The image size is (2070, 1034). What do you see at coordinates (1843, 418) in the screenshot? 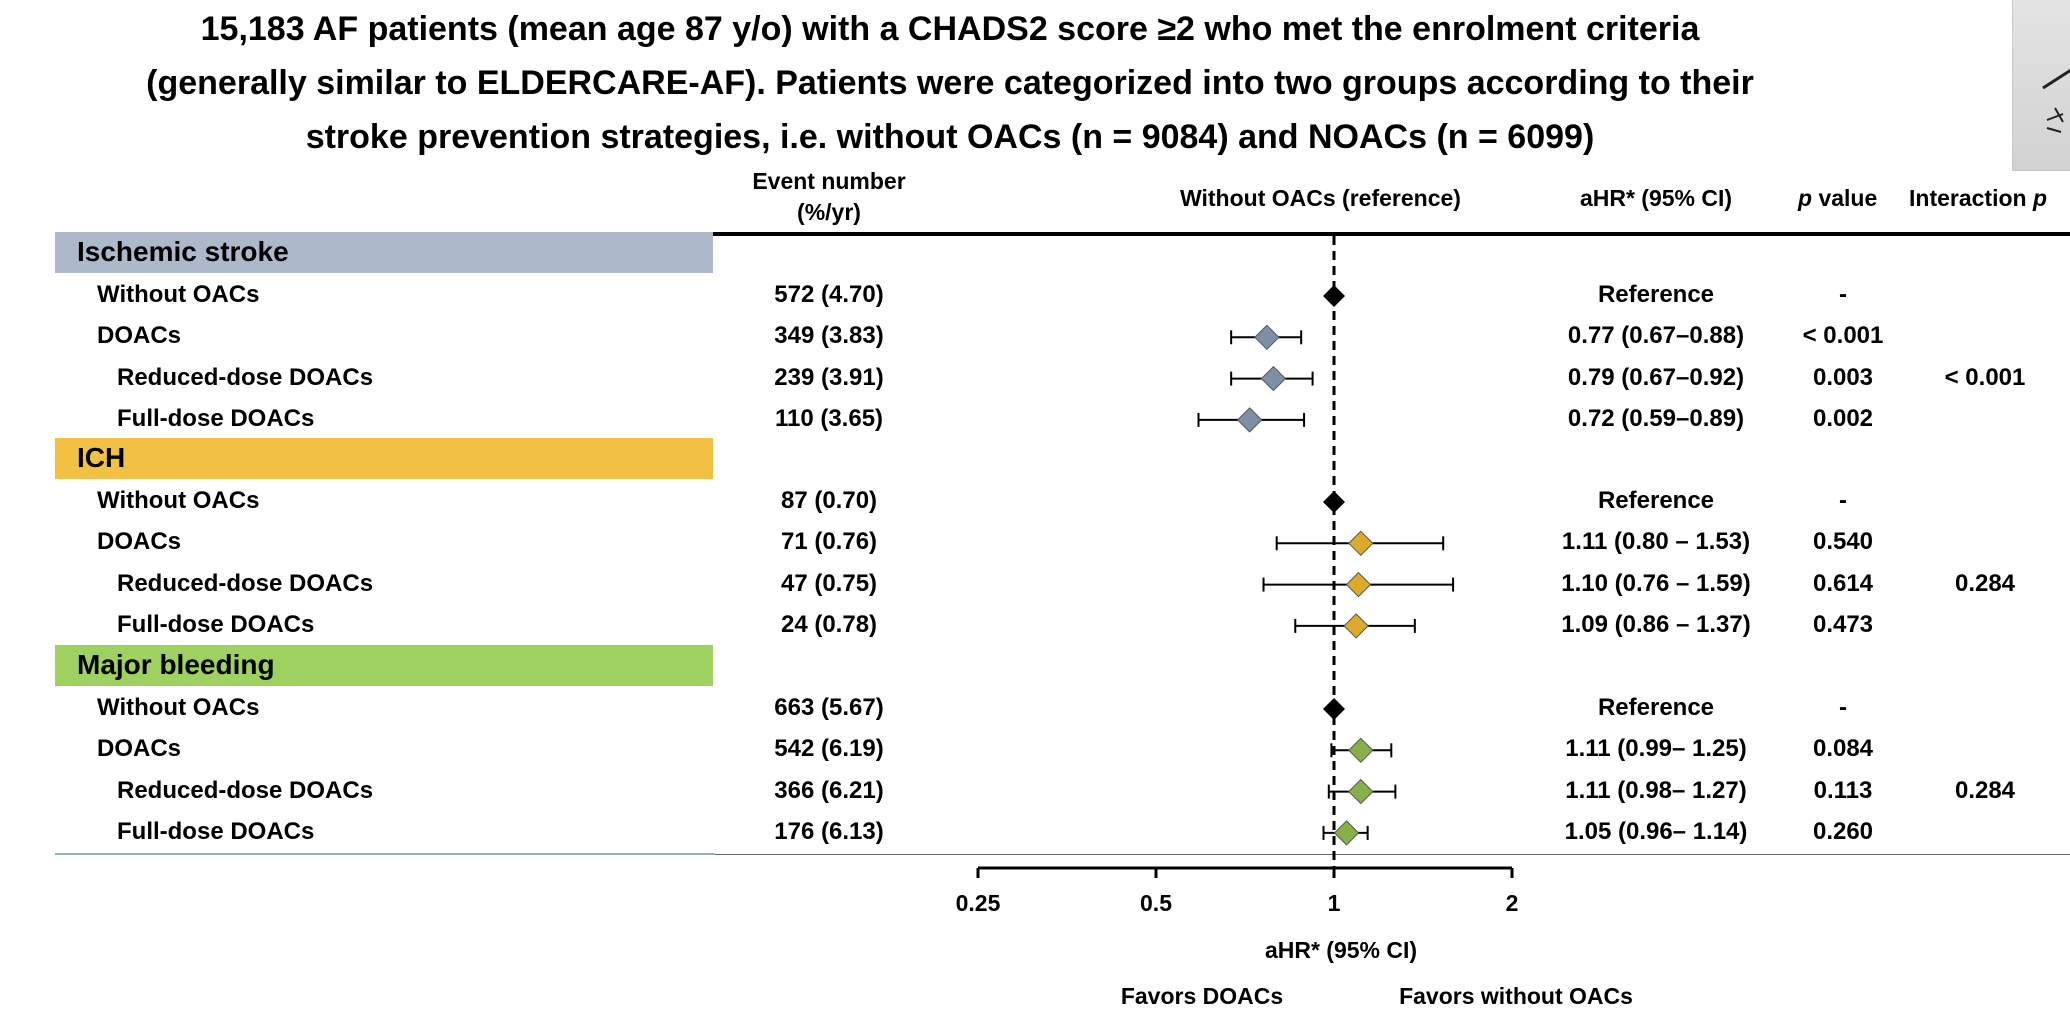
I see `p-value: 0.002` at bounding box center [1843, 418].